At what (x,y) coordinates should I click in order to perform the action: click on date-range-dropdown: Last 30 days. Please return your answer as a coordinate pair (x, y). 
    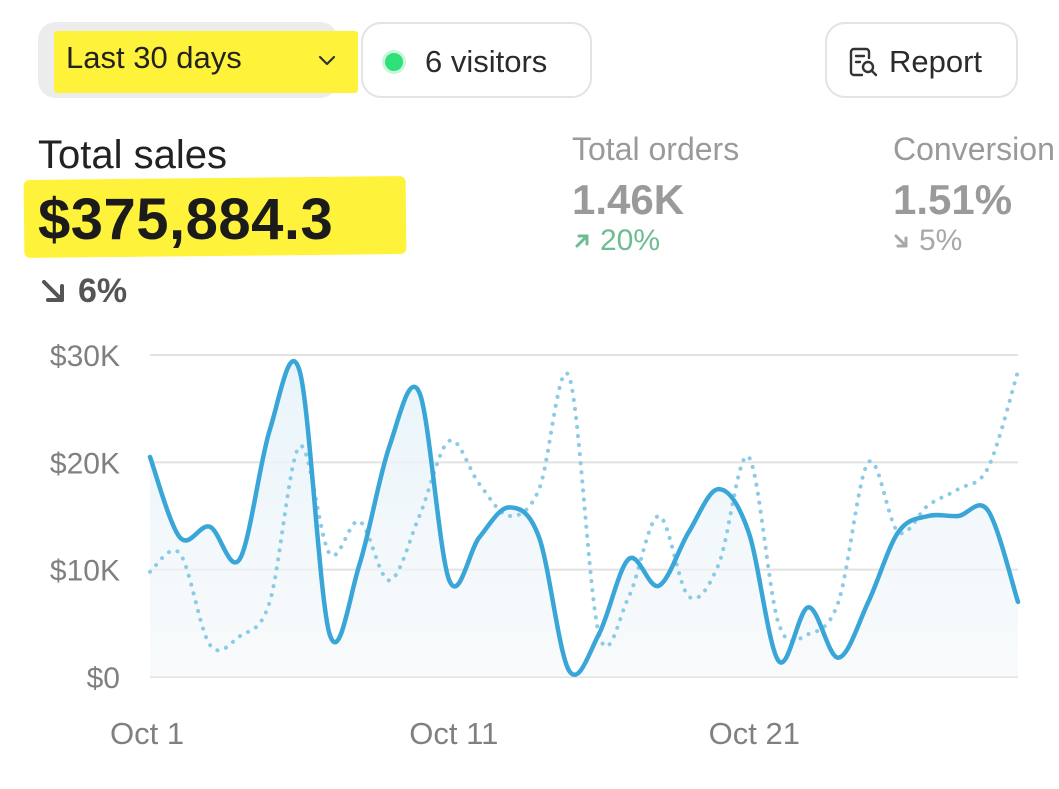
    Looking at the image, I should click on (198, 60).